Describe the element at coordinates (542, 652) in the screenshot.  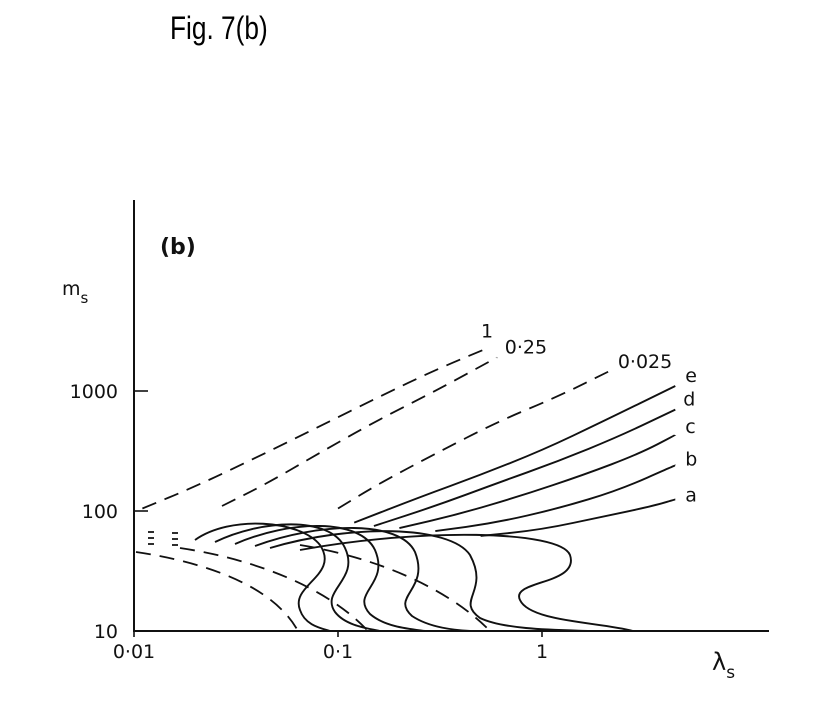
I see `x-tick-label: 1` at that location.